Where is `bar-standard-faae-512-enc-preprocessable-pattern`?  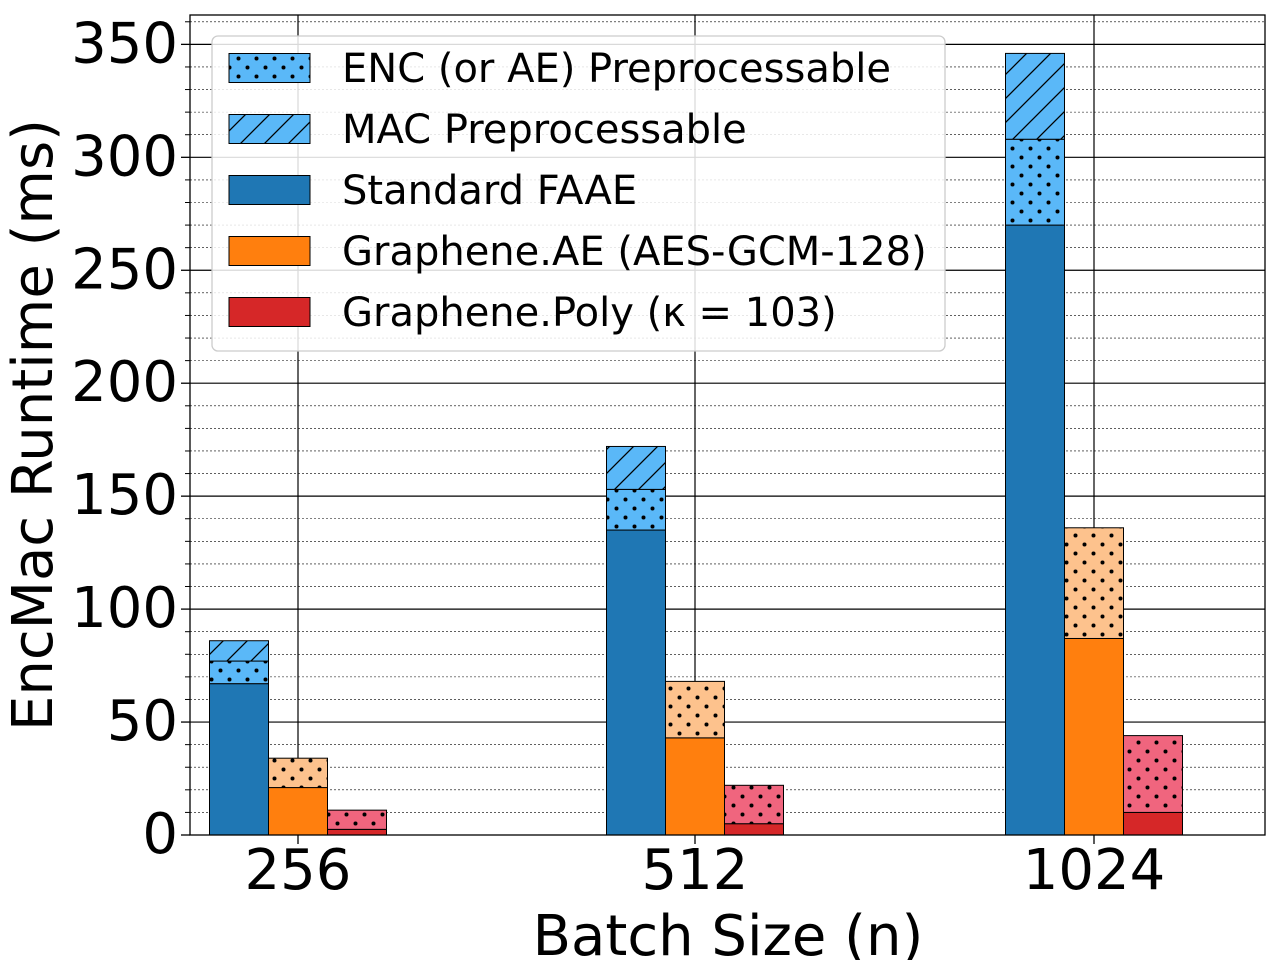
bar-standard-faae-512-enc-preprocessable-pattern is located at coordinates (636, 510).